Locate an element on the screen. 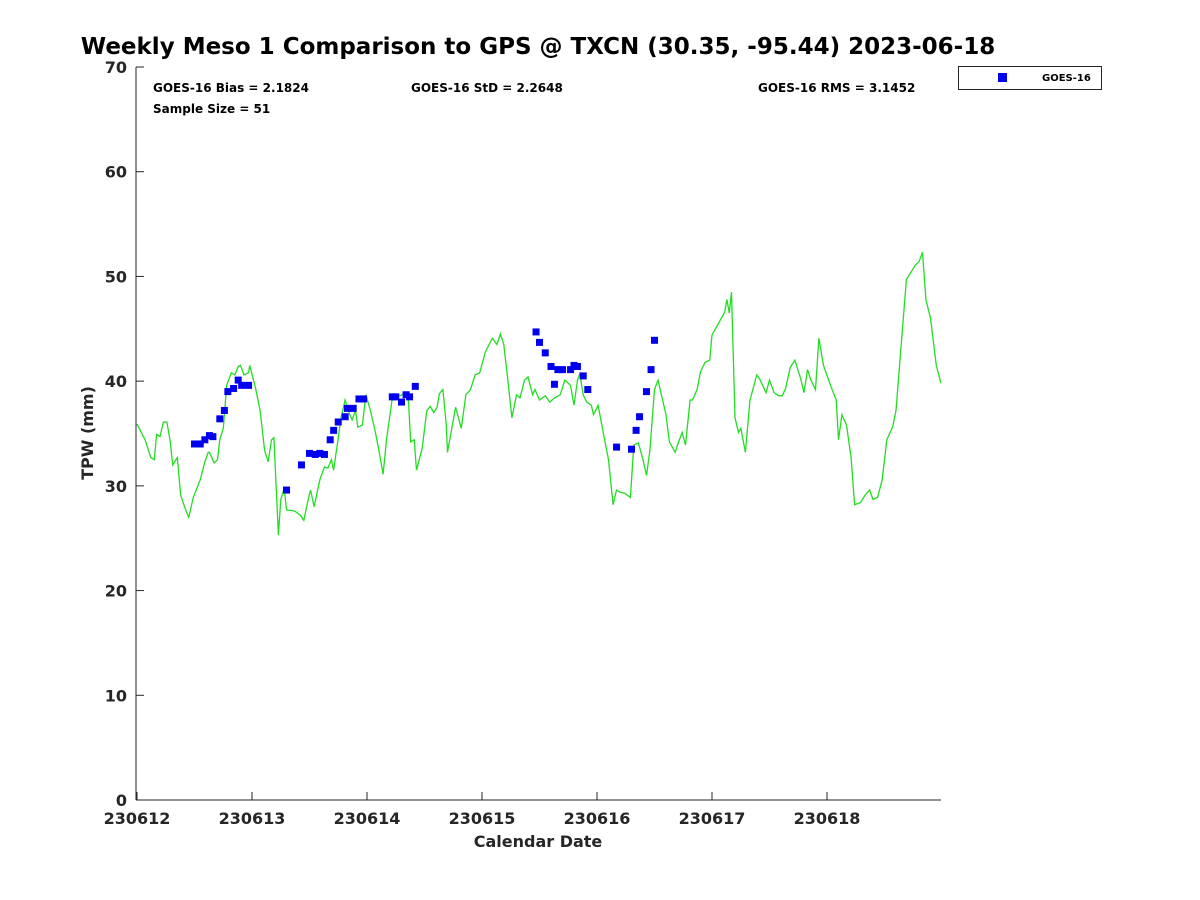 Image resolution: width=1200 pixels, height=900 pixels. x-tick-label: 230616 is located at coordinates (597, 818).